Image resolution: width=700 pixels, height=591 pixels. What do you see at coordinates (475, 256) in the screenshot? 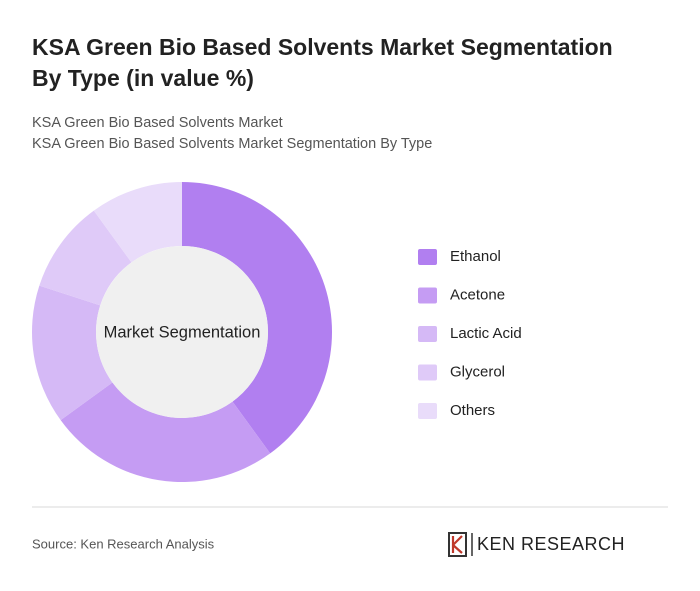
I see `legend-label: Ethanol` at bounding box center [475, 256].